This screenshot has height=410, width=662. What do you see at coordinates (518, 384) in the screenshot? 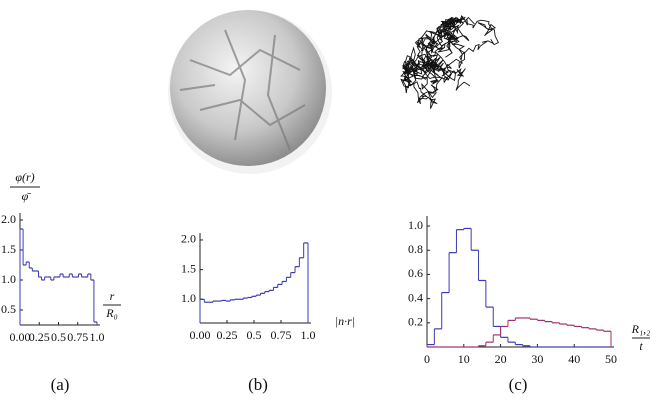
I see `panel-caption: (c)` at bounding box center [518, 384].